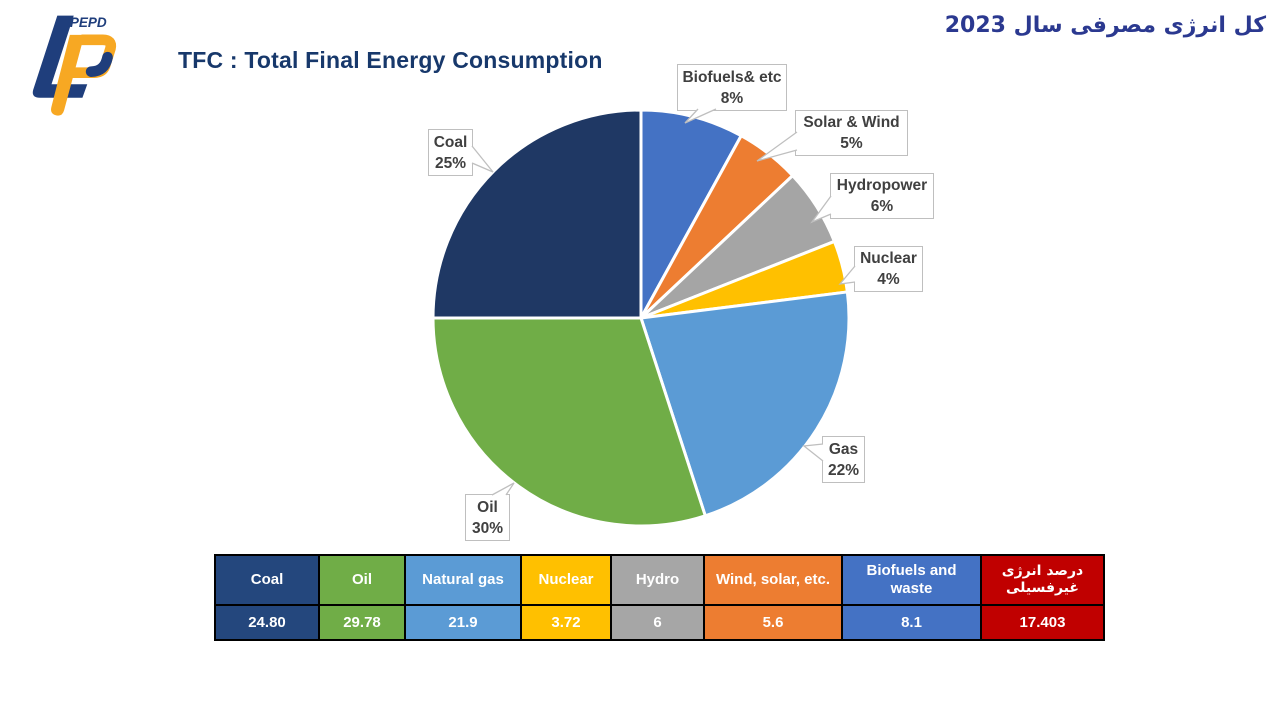 The height and width of the screenshot is (720, 1280). I want to click on callout-biofuels-pct: 8%, so click(732, 98).